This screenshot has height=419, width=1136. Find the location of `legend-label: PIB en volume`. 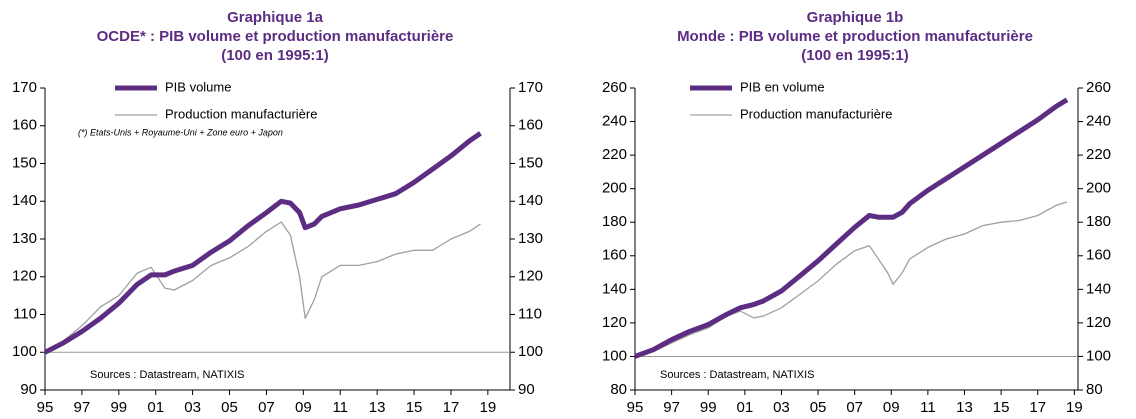

legend-label: PIB en volume is located at coordinates (782, 86).